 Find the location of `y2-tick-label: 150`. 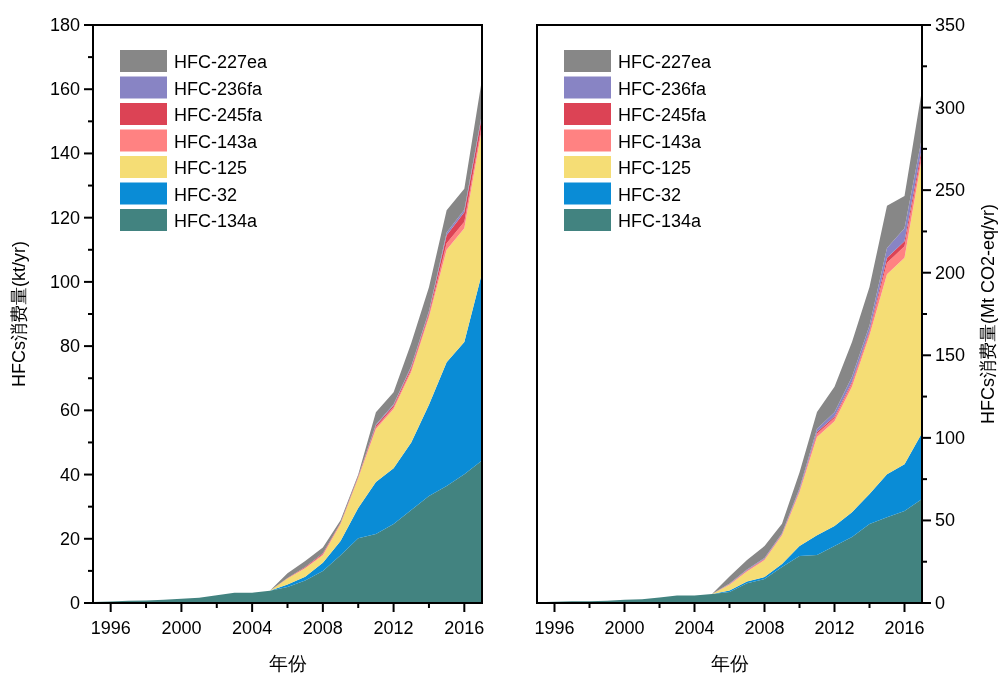

y2-tick-label: 150 is located at coordinates (950, 355).